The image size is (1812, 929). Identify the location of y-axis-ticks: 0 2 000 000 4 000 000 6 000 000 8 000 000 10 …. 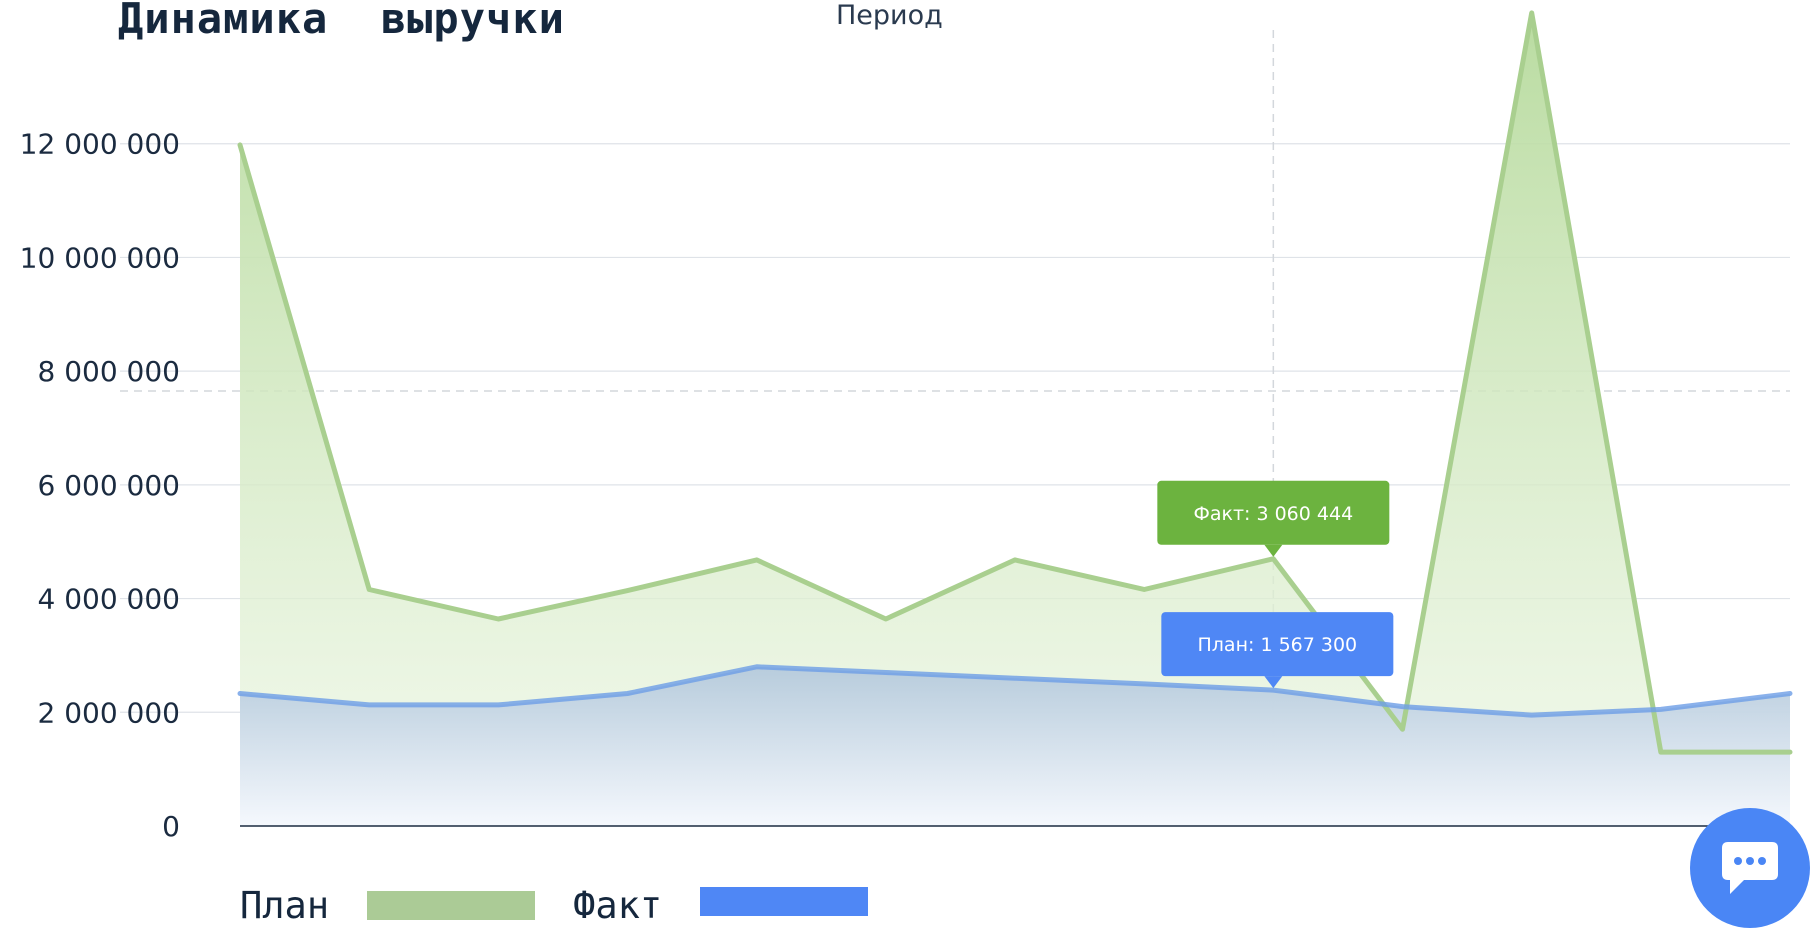
(100, 485).